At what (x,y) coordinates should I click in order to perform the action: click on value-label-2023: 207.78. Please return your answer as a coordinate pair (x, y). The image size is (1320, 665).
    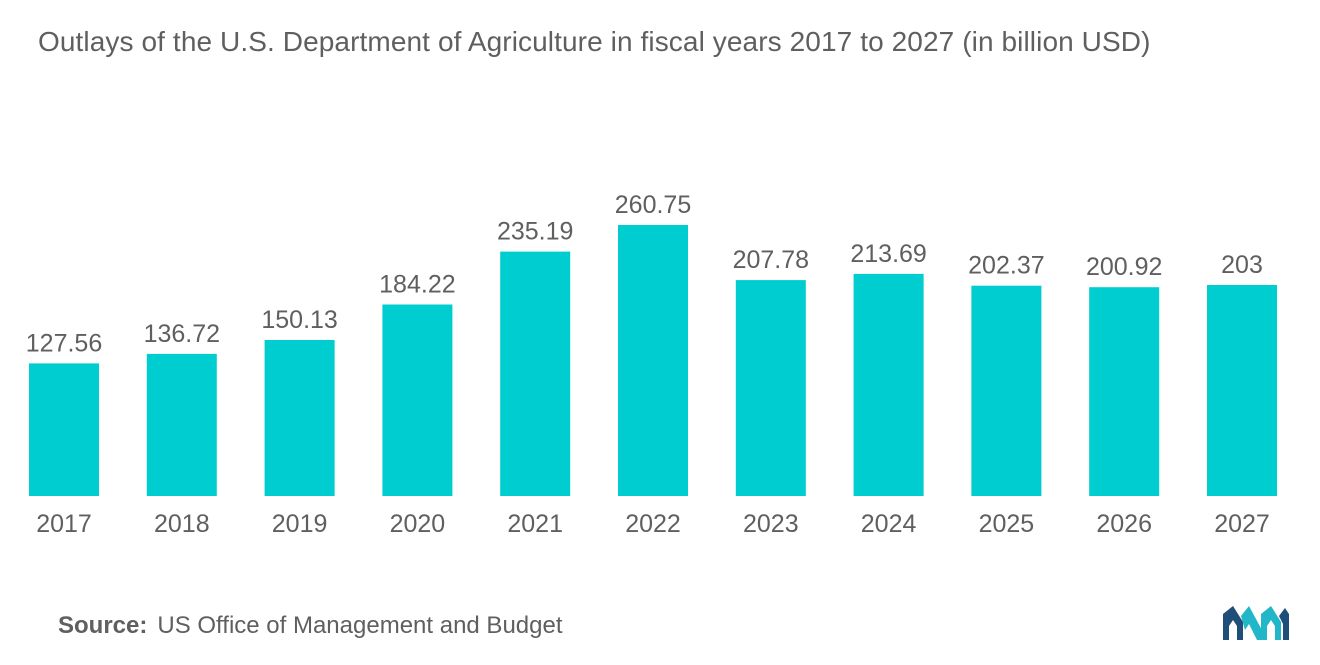
    Looking at the image, I should click on (771, 260).